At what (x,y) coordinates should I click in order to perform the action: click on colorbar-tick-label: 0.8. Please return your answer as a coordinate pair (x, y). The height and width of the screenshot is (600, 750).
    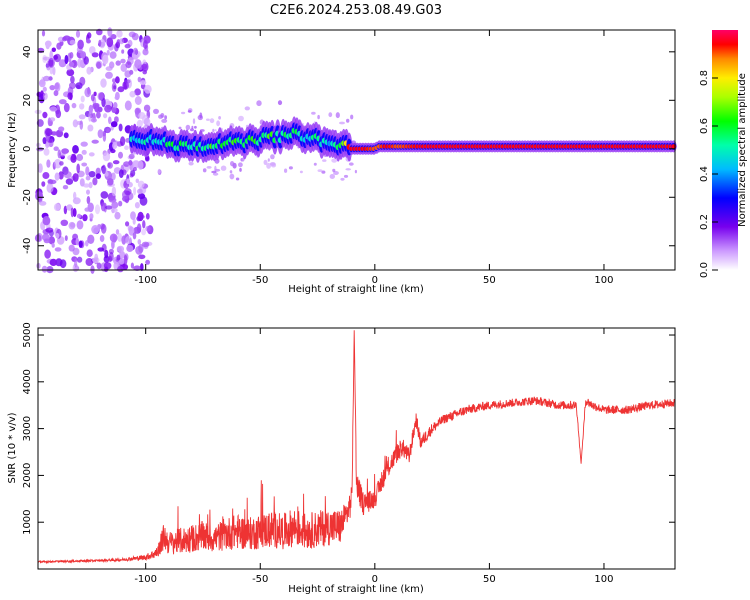
    Looking at the image, I should click on (704, 78).